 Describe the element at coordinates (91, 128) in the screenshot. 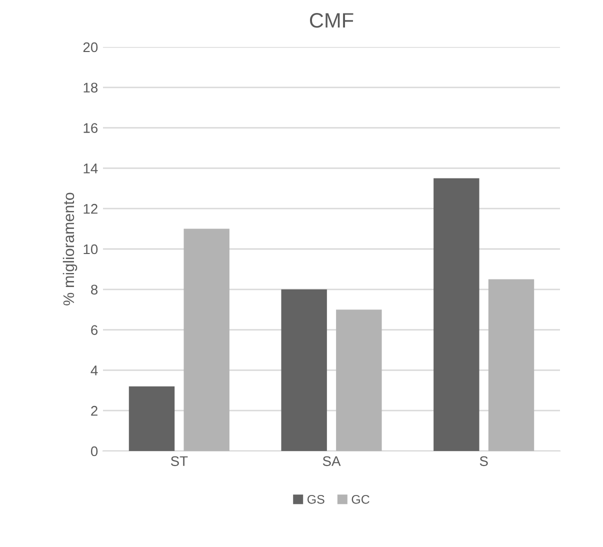

I see `y-tick-label: 16` at that location.